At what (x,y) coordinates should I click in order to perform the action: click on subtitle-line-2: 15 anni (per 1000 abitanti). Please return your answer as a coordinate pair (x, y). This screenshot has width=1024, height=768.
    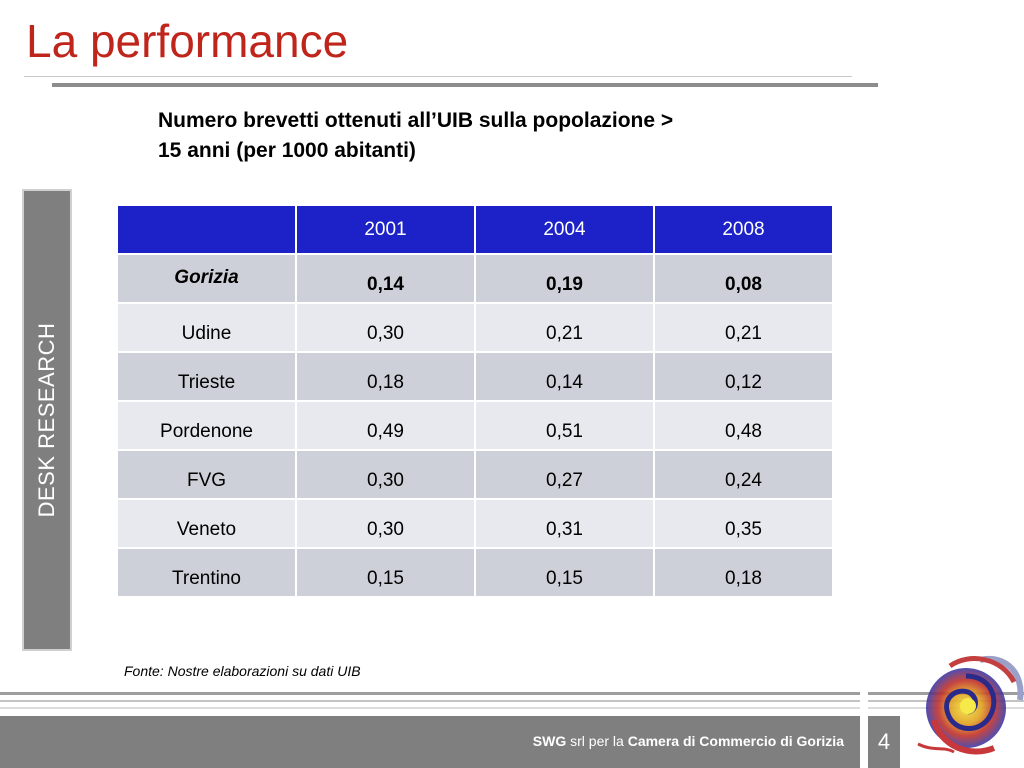
    Looking at the image, I should click on (287, 150).